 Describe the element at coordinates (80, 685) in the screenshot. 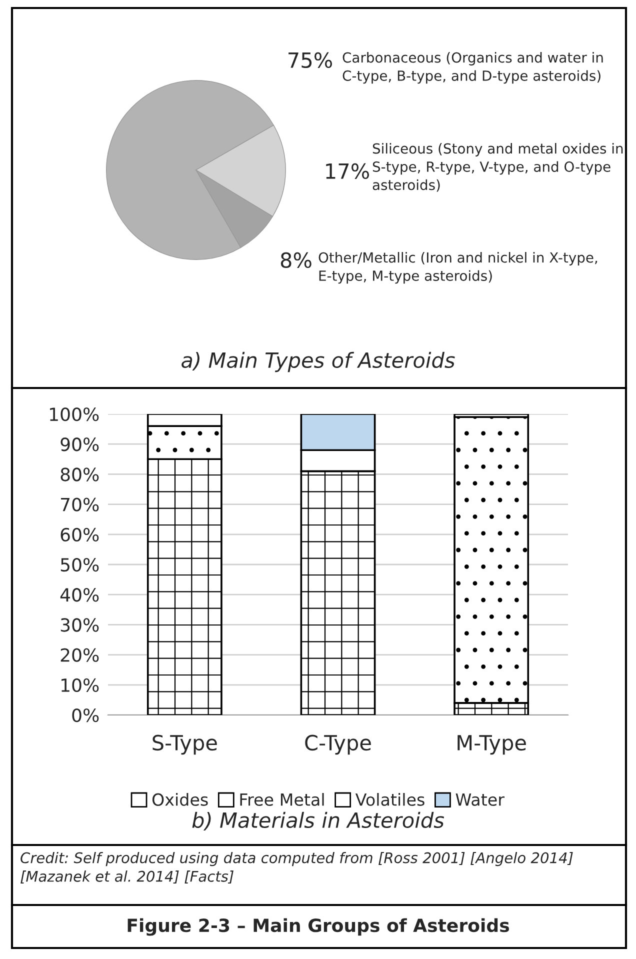

I see `y-tick-label: 10%` at that location.